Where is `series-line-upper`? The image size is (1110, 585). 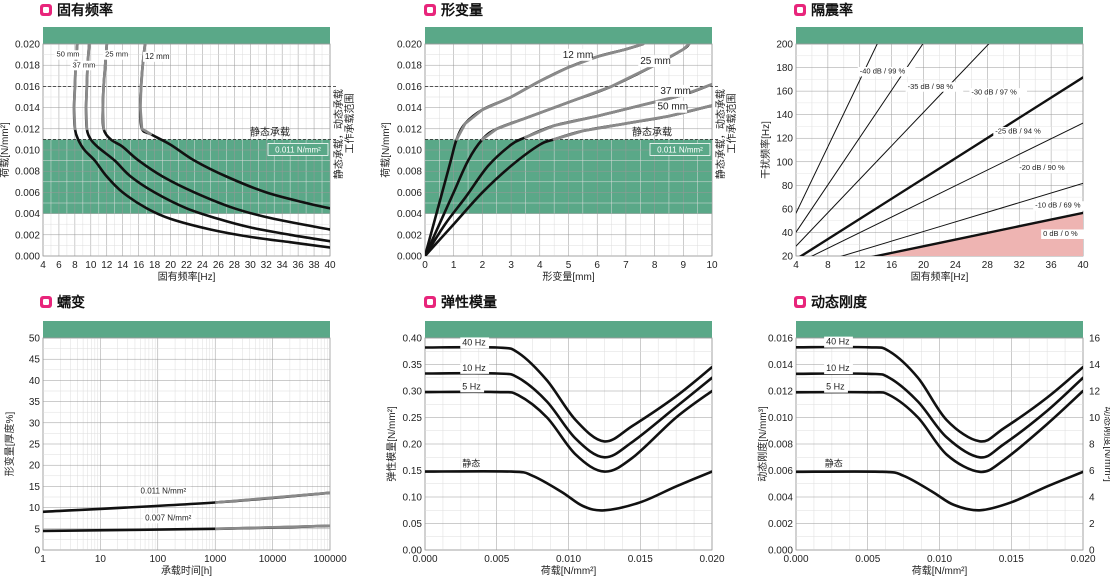
series-line-upper is located at coordinates (87, 87).